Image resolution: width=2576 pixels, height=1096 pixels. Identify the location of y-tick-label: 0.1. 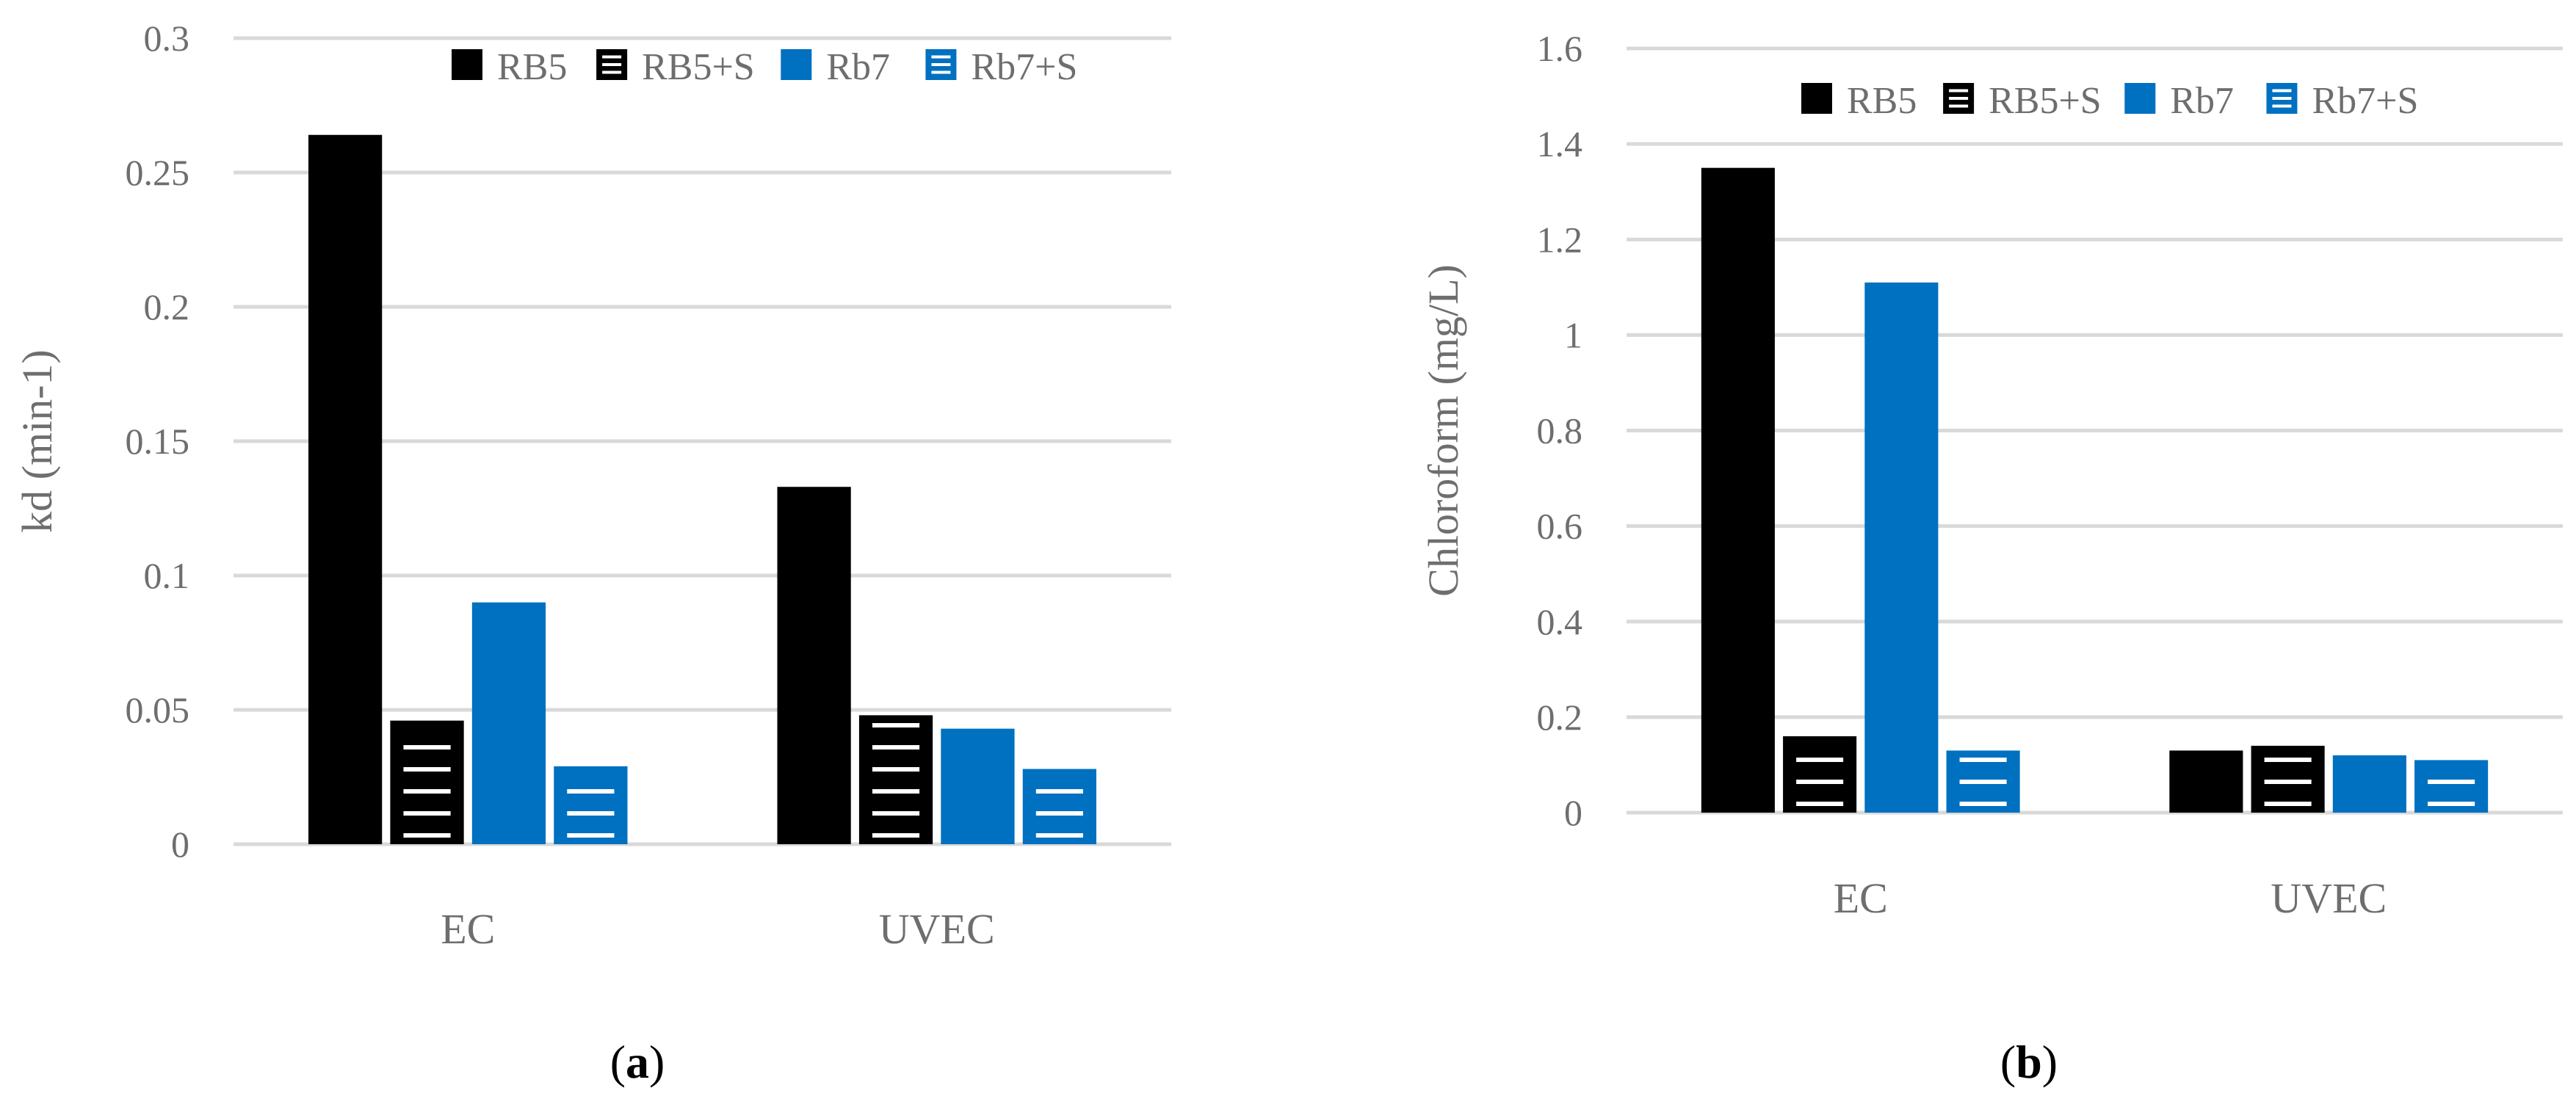
(167, 575).